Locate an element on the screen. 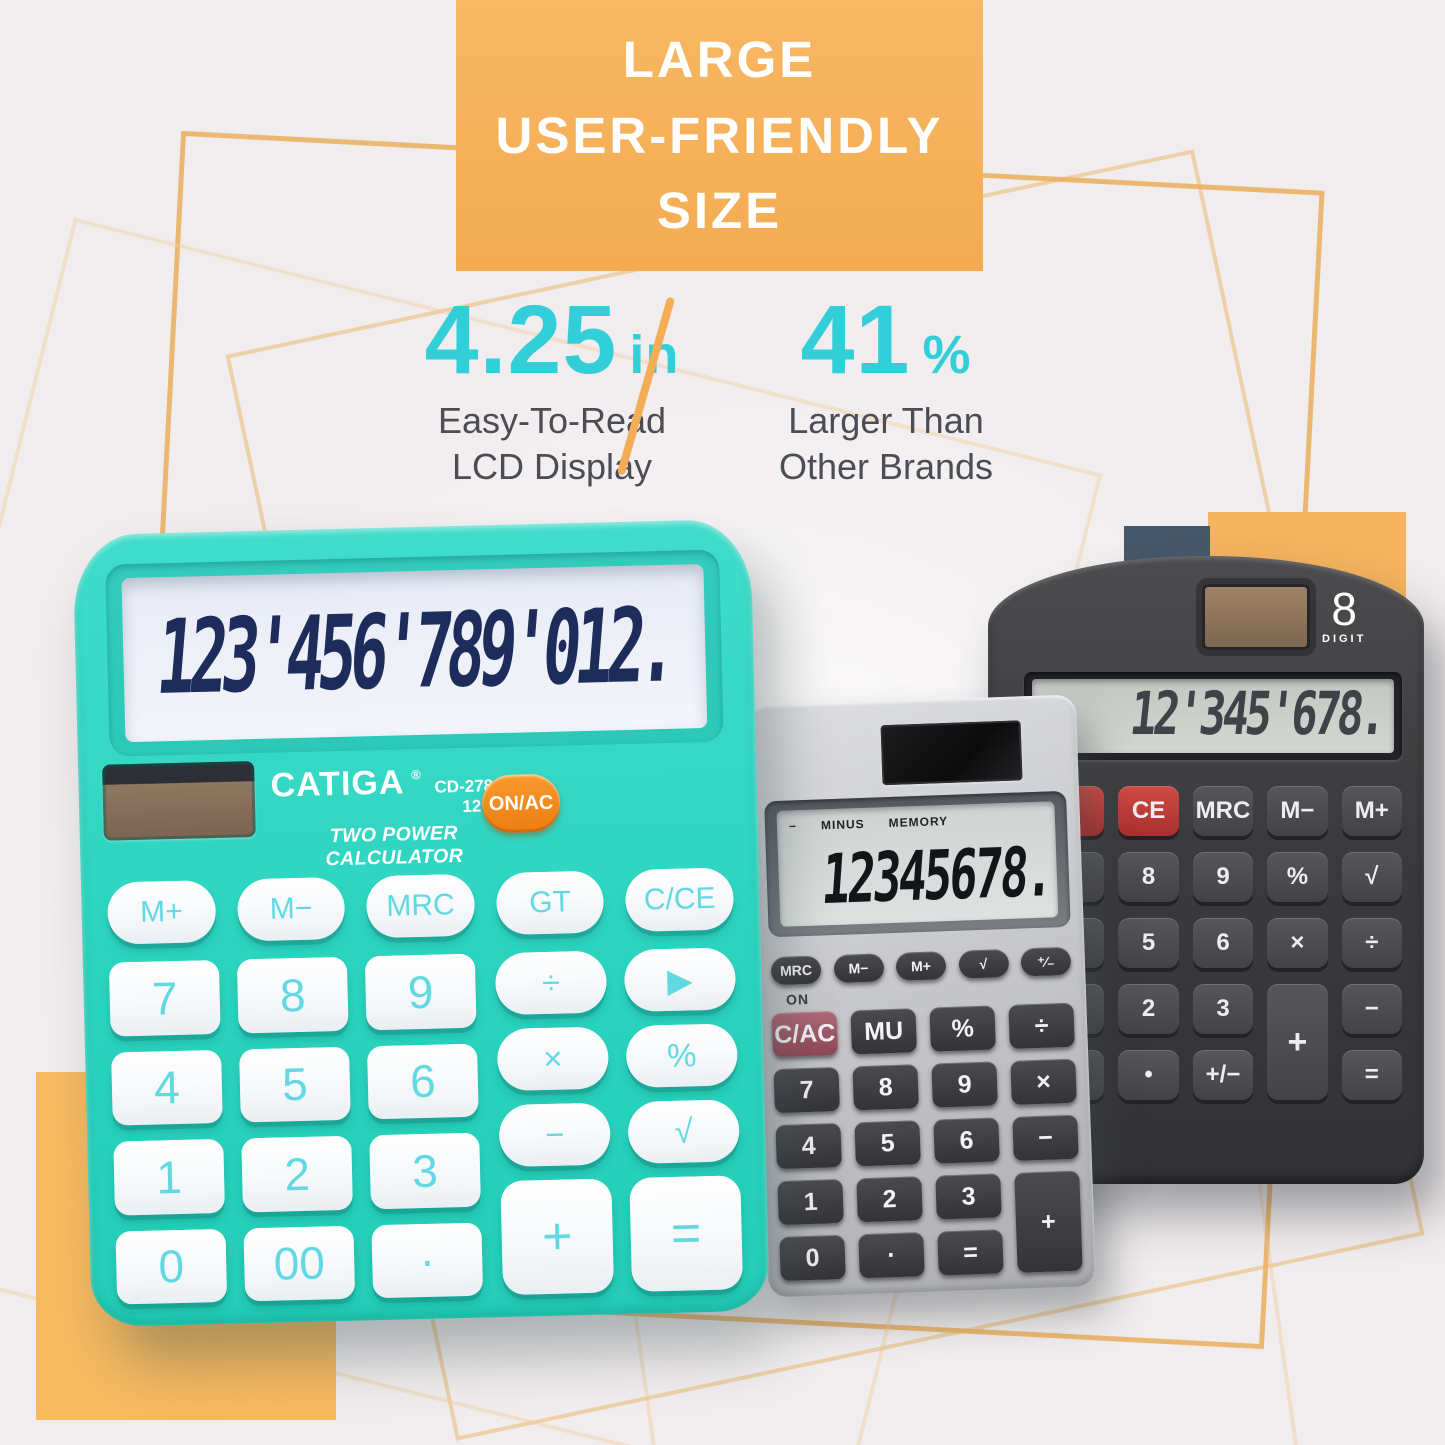  stat-value: 41 % is located at coordinates (886, 339).